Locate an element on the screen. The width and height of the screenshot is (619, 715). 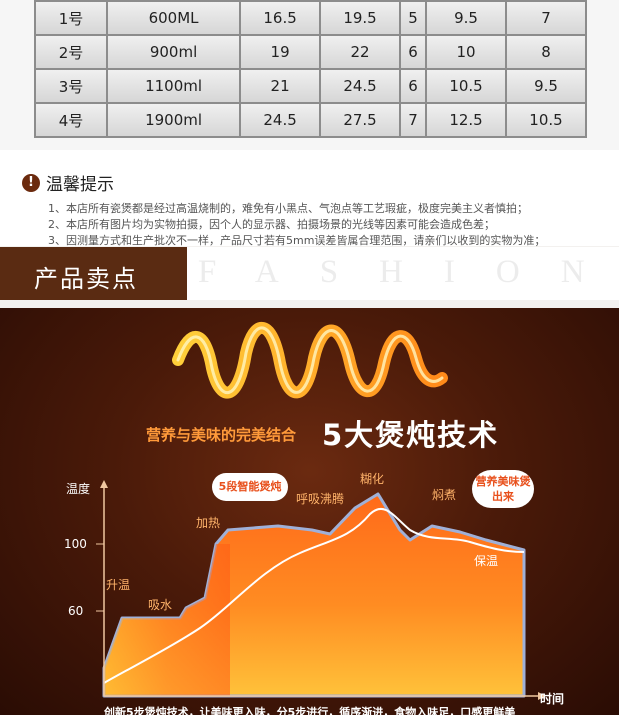
table-row: 3号 1100ml 21 24.5 6 10.5 9.5 is located at coordinates (311, 86).